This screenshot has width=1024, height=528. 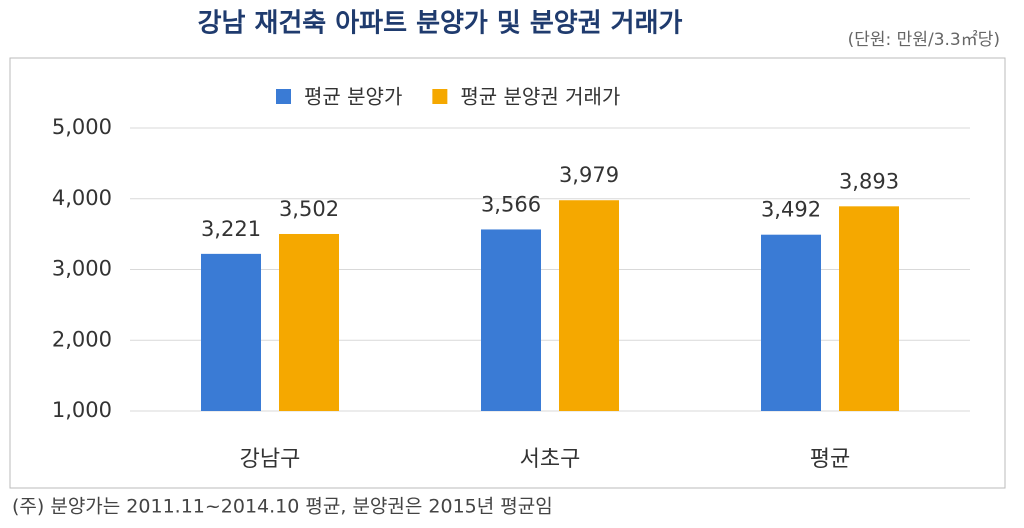 I want to click on unit-note: (단원: 만원/3.3㎡당), so click(x=924, y=40).